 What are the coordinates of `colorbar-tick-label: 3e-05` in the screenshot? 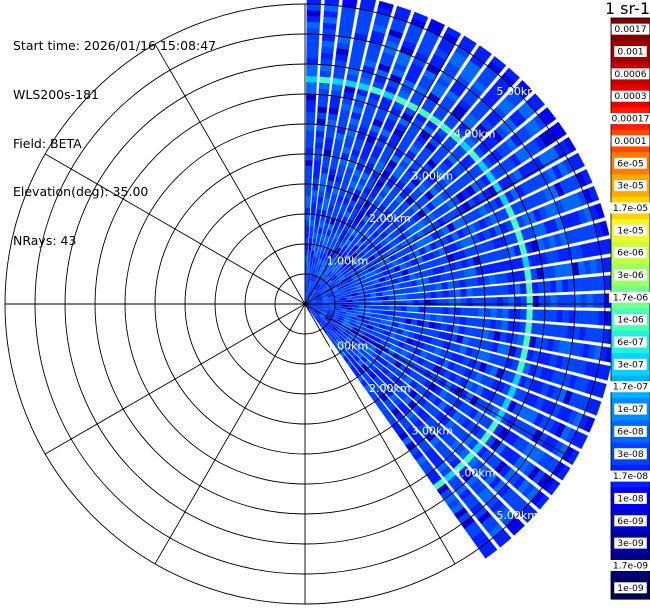 It's located at (630, 186).